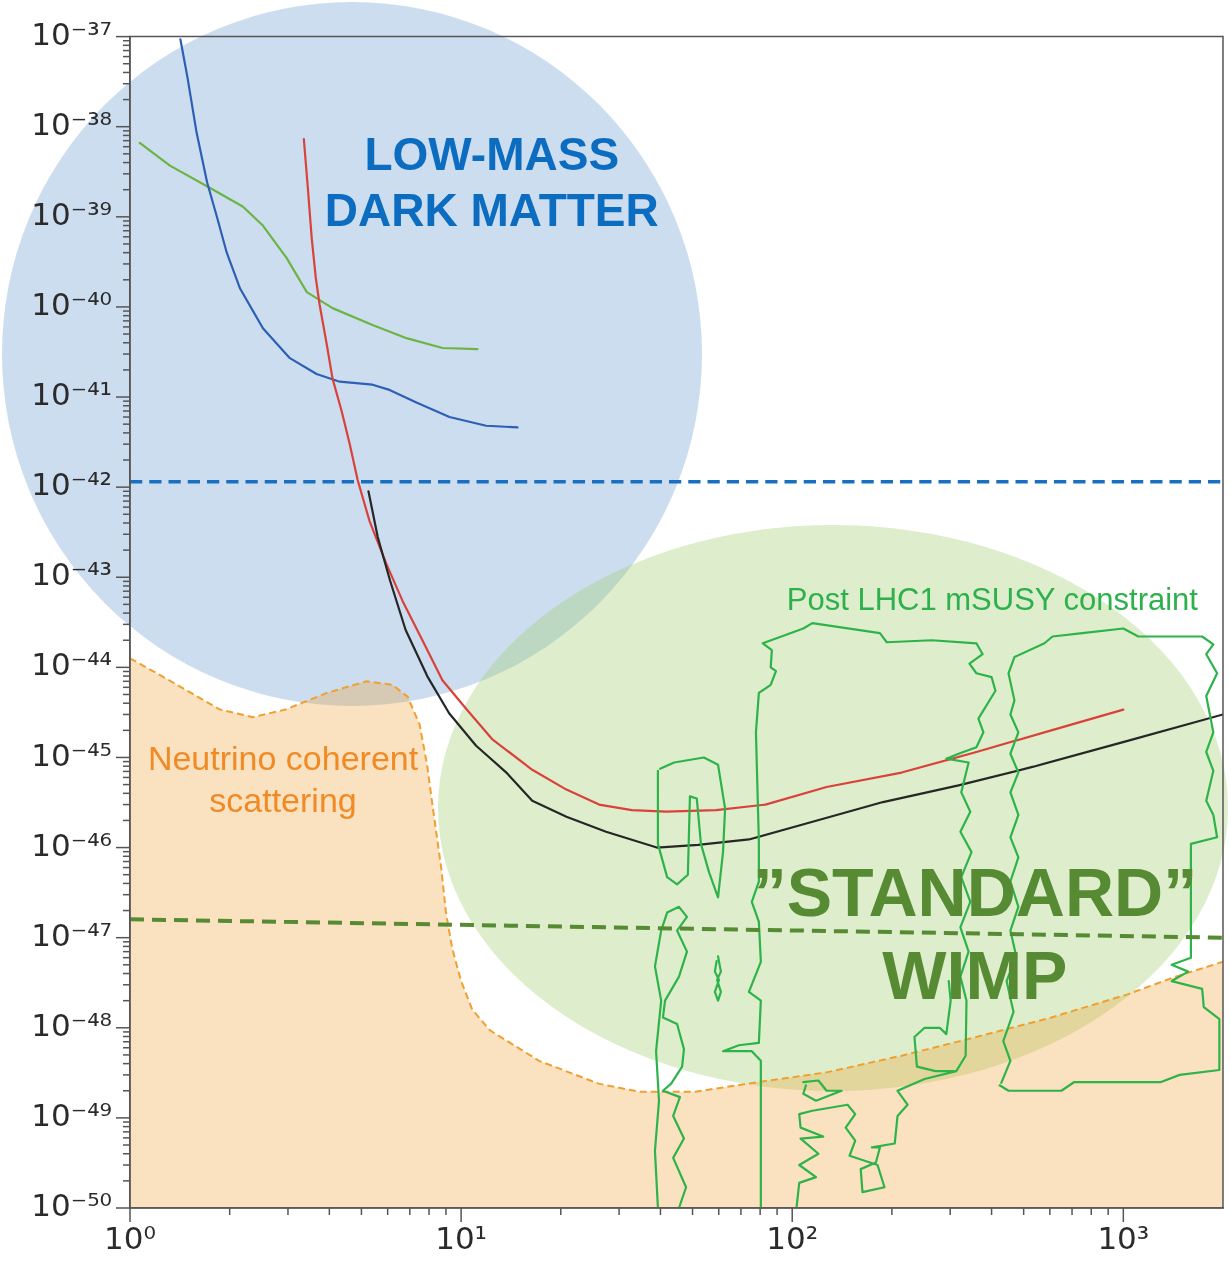  Describe the element at coordinates (1123, 1237) in the screenshot. I see `x-tick-label: 10³` at that location.